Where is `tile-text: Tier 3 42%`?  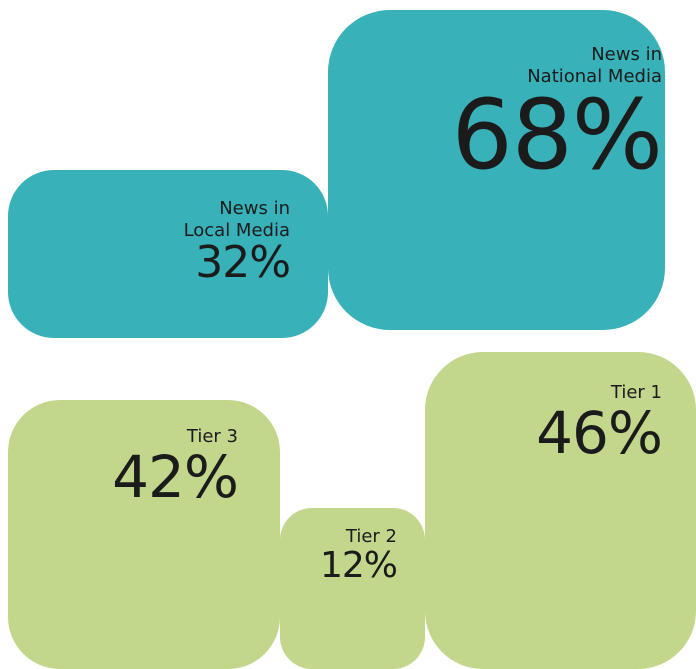
tile-text: Tier 3 42% is located at coordinates (175, 468).